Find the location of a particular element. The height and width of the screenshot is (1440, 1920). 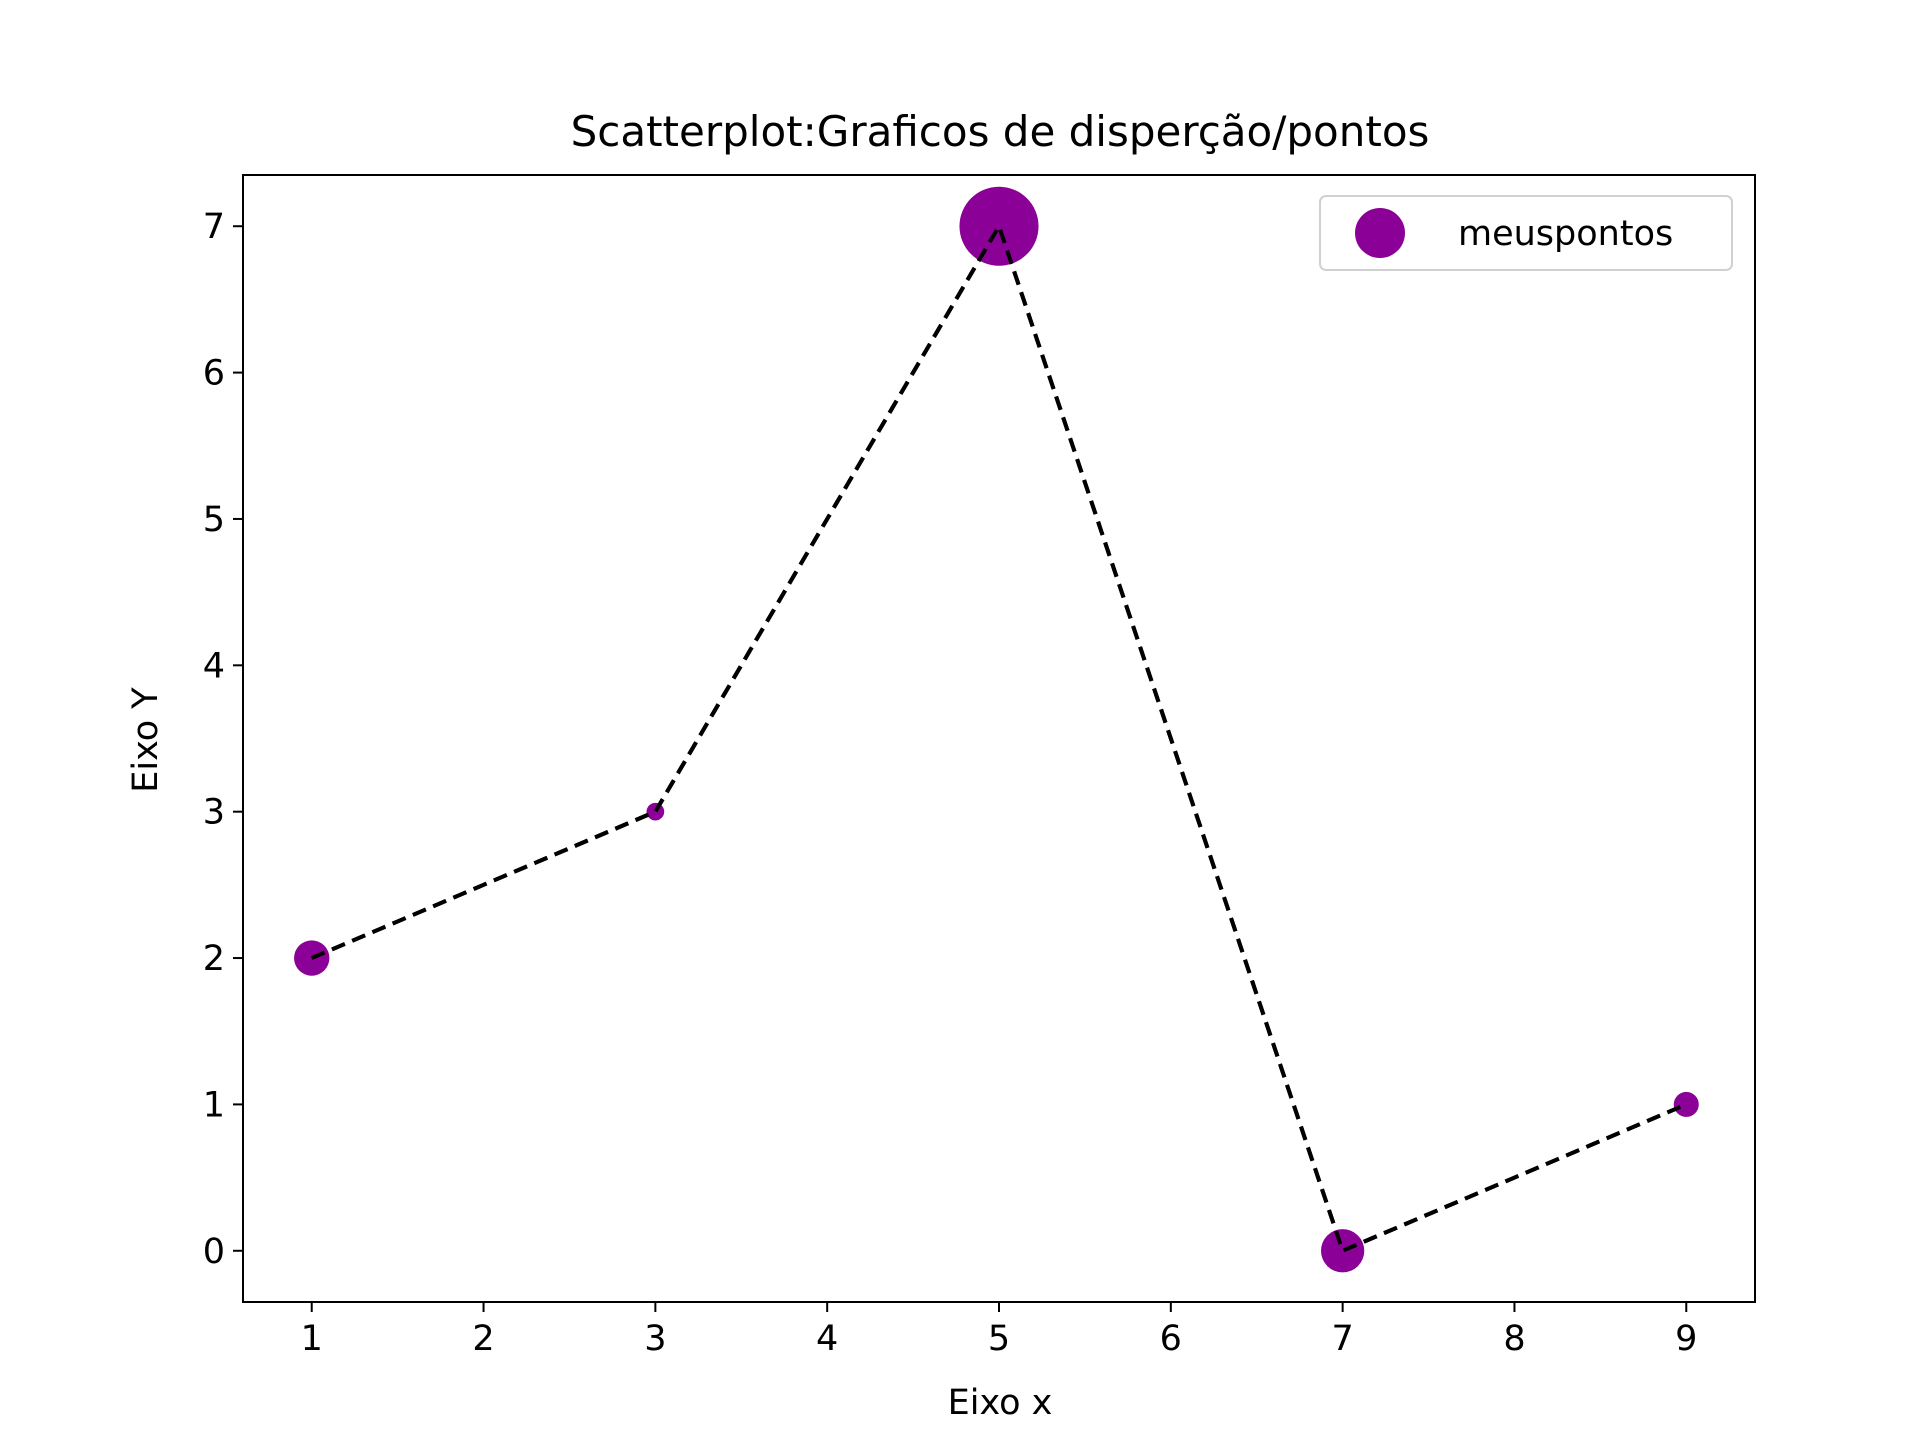

y-tick-label: 6 is located at coordinates (214, 374).